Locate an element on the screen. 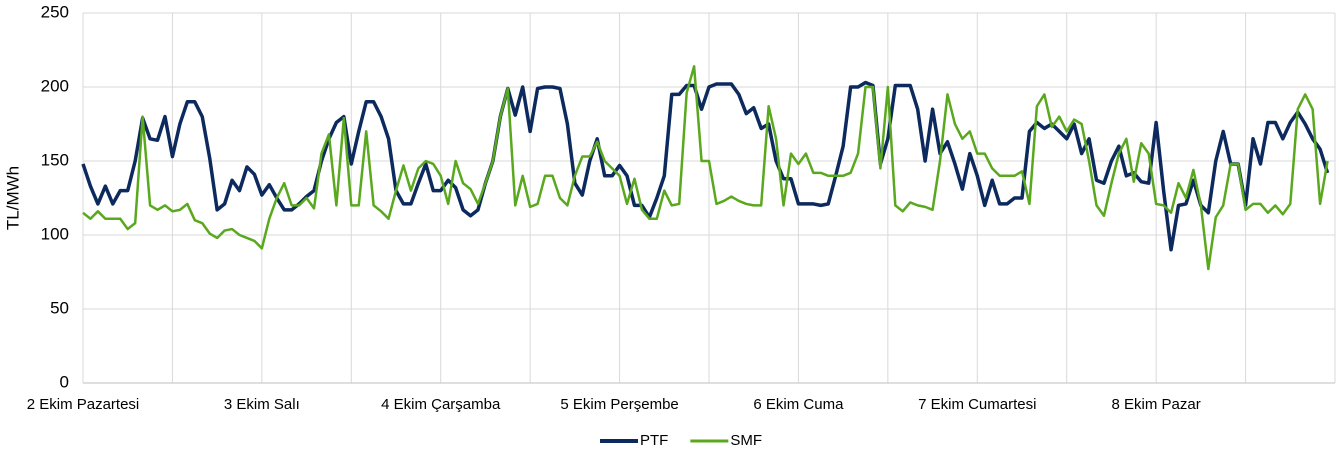 The width and height of the screenshot is (1339, 462). y-tick-label: 100 is located at coordinates (55, 233).